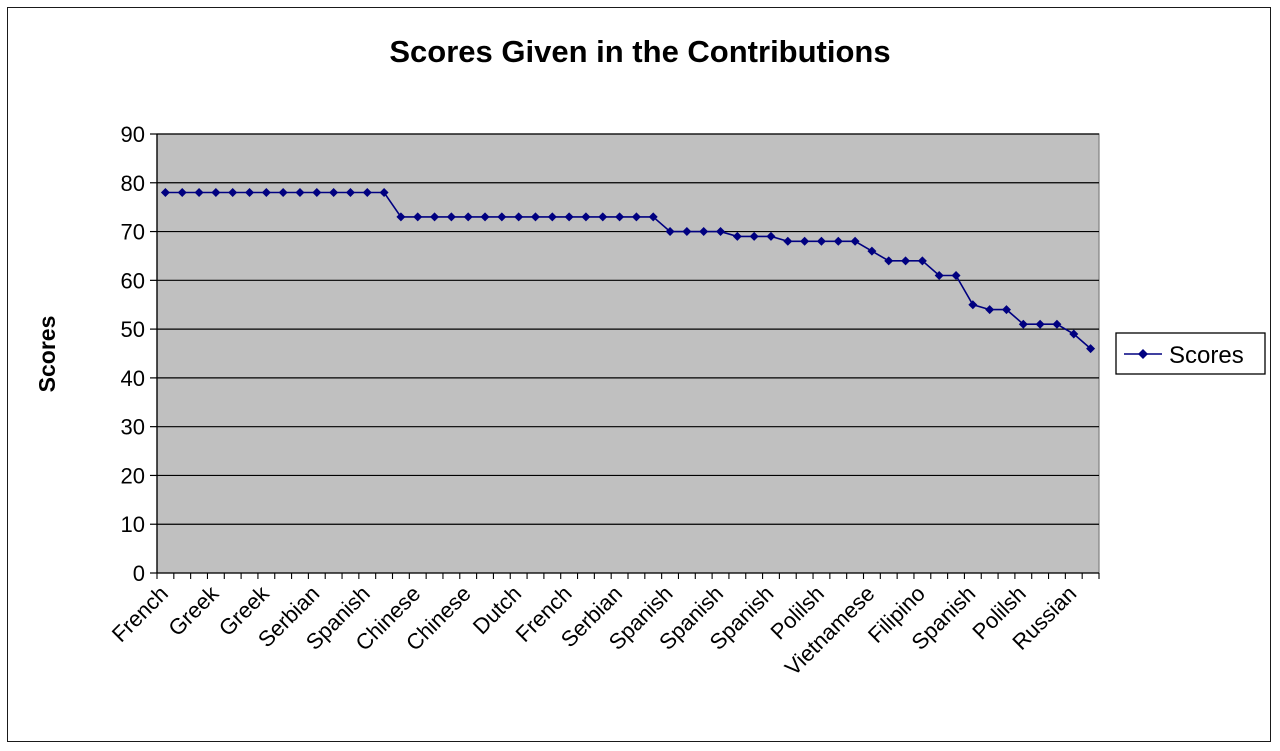  I want to click on y-tick-label: 60, so click(133, 280).